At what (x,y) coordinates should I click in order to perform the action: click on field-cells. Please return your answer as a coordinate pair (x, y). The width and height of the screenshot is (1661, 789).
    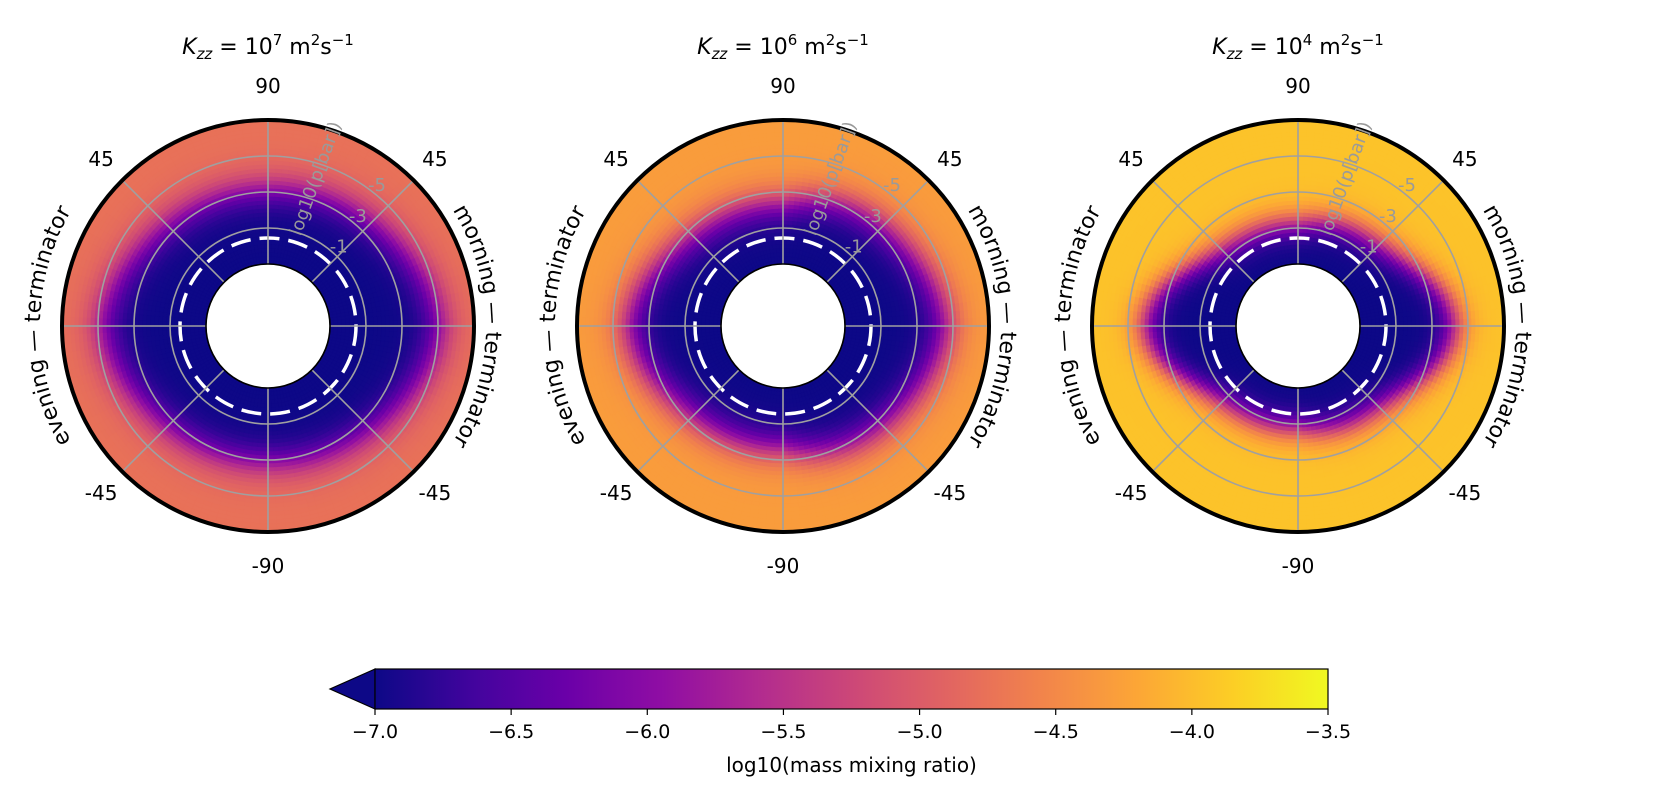
    Looking at the image, I should click on (268, 326).